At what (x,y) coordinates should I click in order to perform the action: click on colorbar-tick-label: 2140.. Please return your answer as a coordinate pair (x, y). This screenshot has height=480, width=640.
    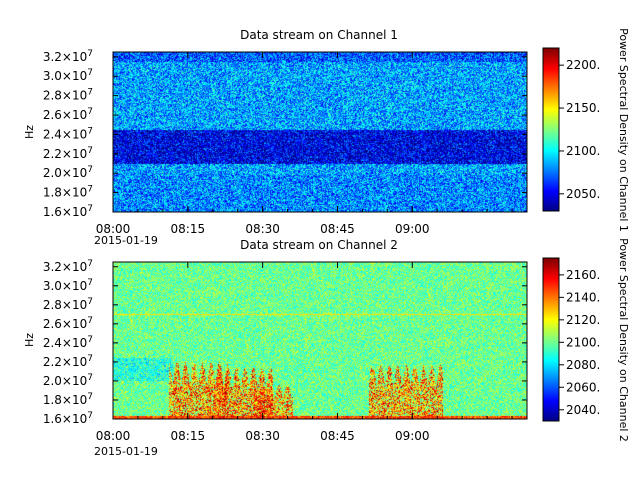
    Looking at the image, I should click on (583, 297).